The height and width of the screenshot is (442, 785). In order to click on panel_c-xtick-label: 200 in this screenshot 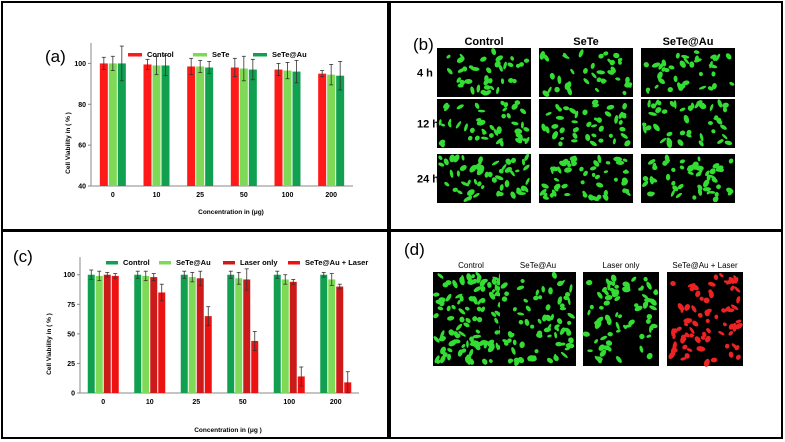, I will do `click(336, 402)`.